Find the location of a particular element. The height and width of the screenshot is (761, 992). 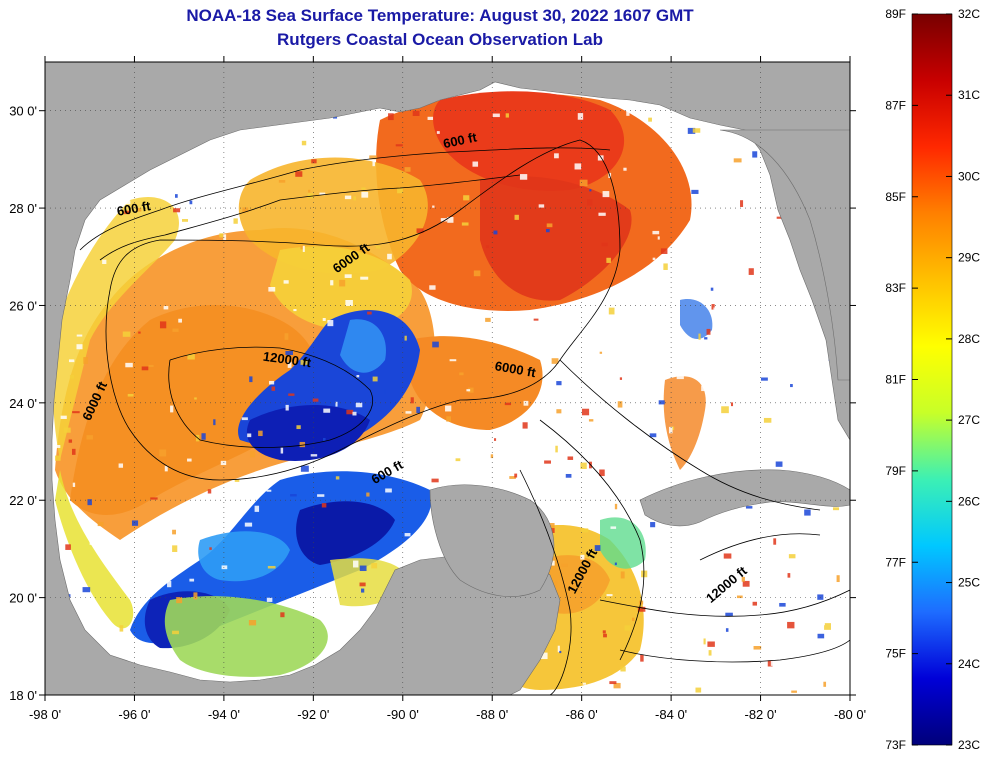

colorbar-c-label: 23C is located at coordinates (969, 745).